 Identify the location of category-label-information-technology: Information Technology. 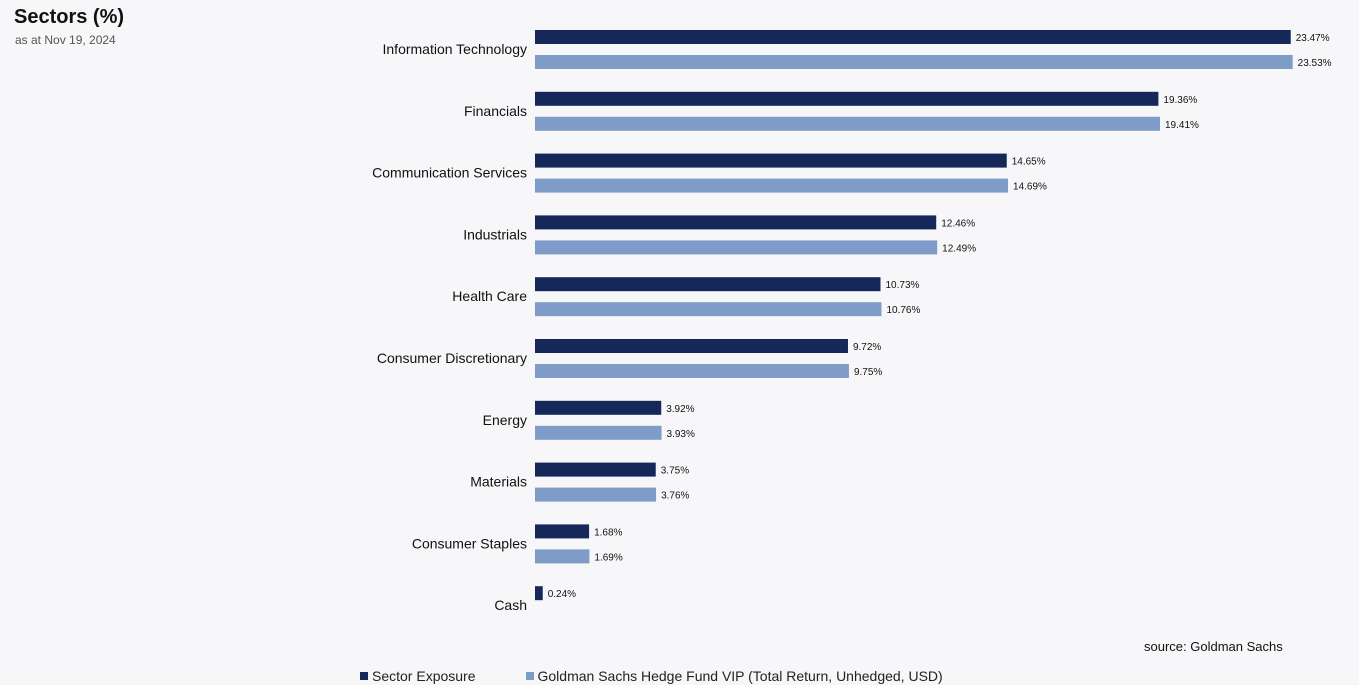
(455, 49).